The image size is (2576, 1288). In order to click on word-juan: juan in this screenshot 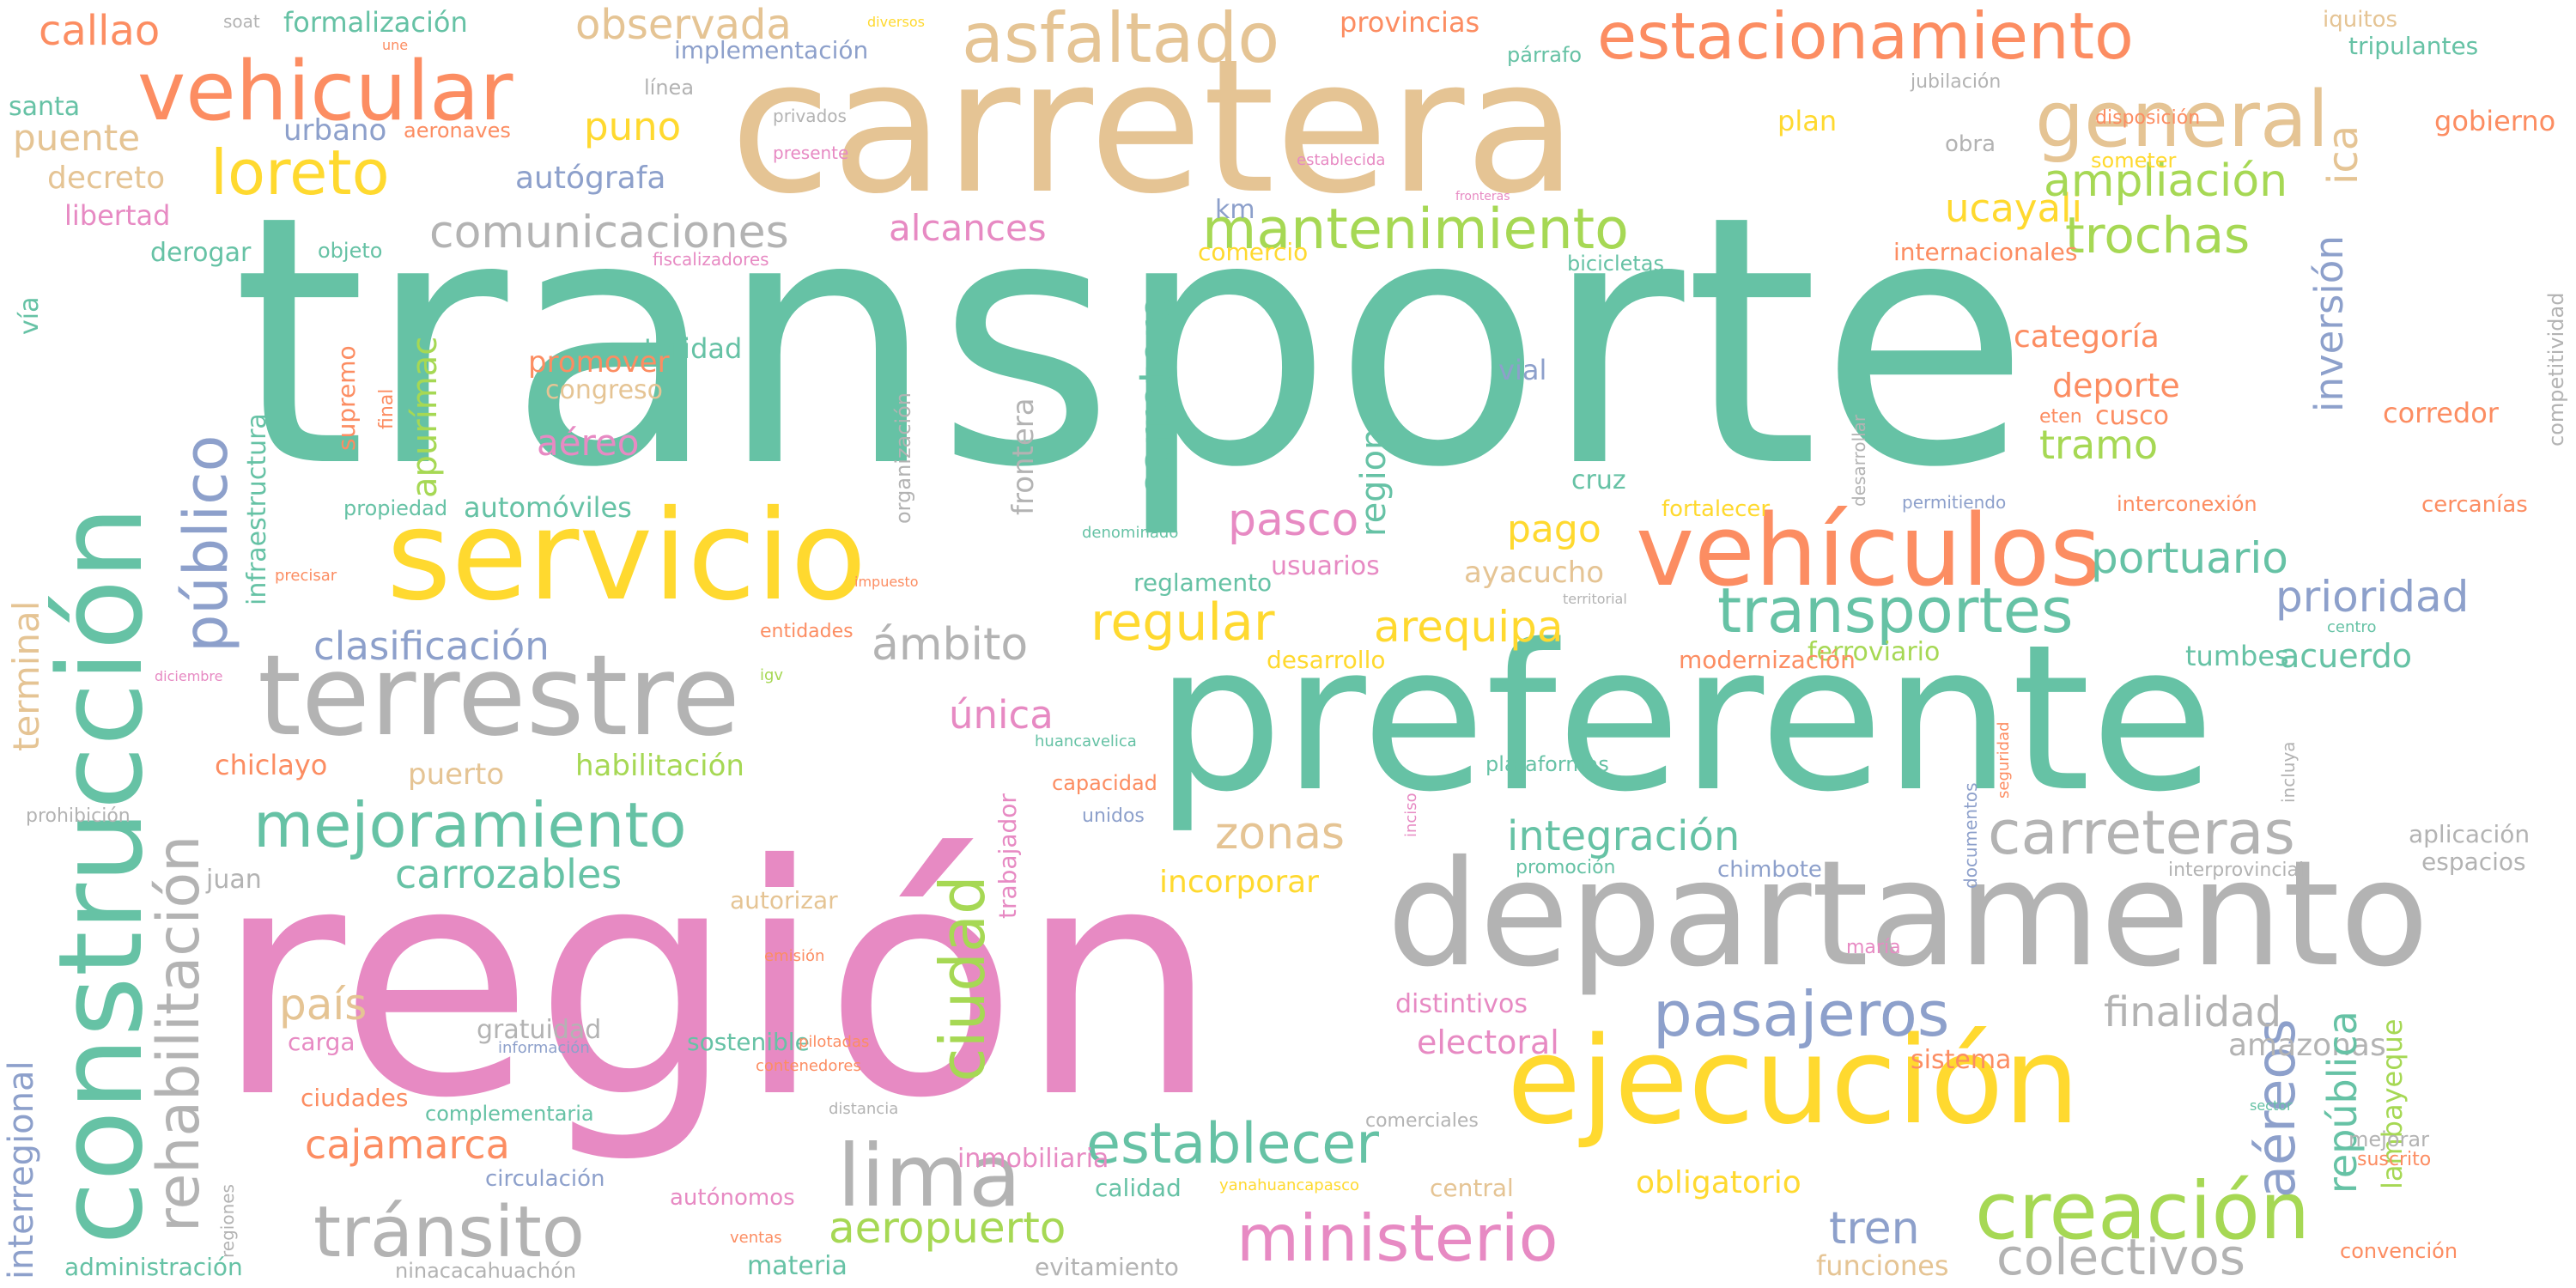, I will do `click(234, 880)`.